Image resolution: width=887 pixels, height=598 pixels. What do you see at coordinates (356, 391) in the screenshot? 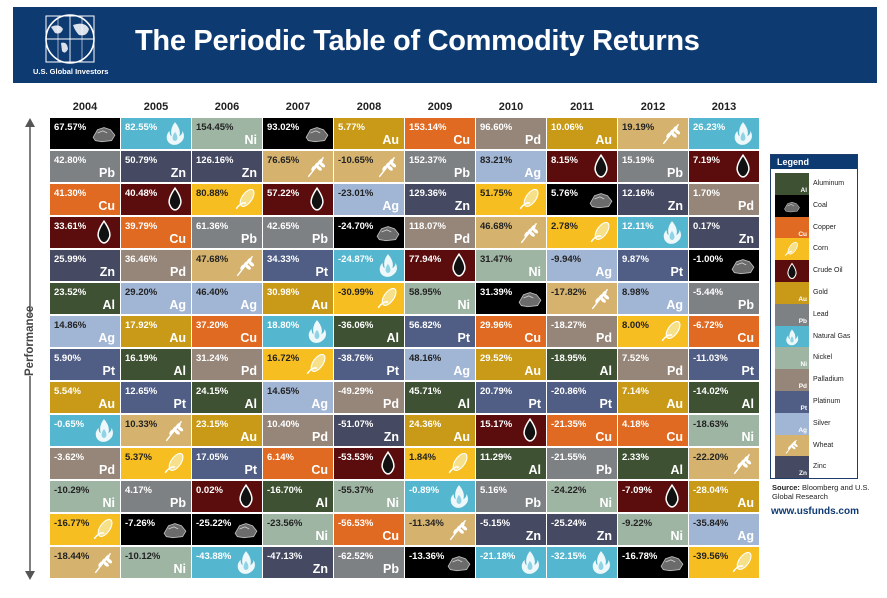
I see `return-value: -49.29%` at bounding box center [356, 391].